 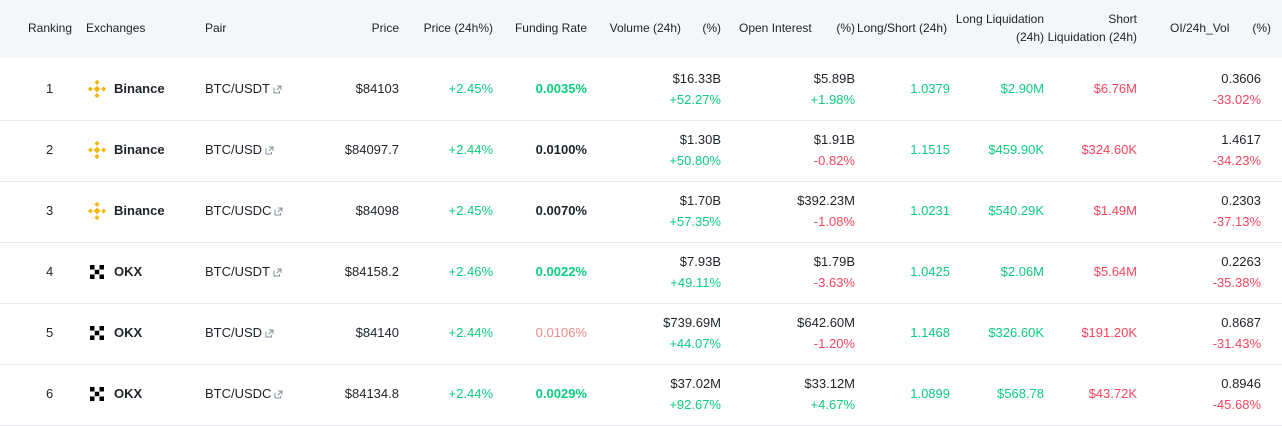 What do you see at coordinates (116, 28) in the screenshot?
I see `header-exchanges: Exchanges` at bounding box center [116, 28].